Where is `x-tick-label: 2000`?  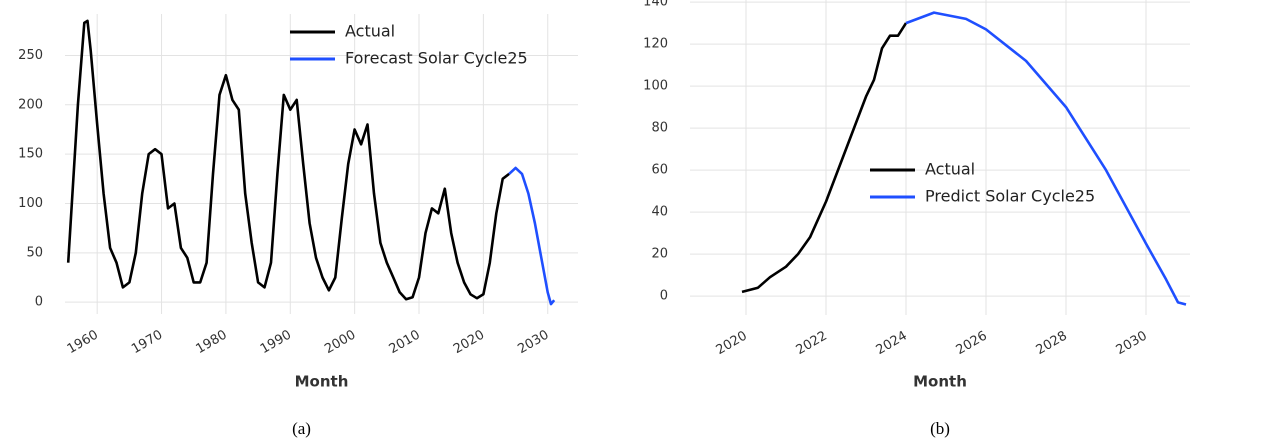
x-tick-label: 2000 is located at coordinates (340, 343).